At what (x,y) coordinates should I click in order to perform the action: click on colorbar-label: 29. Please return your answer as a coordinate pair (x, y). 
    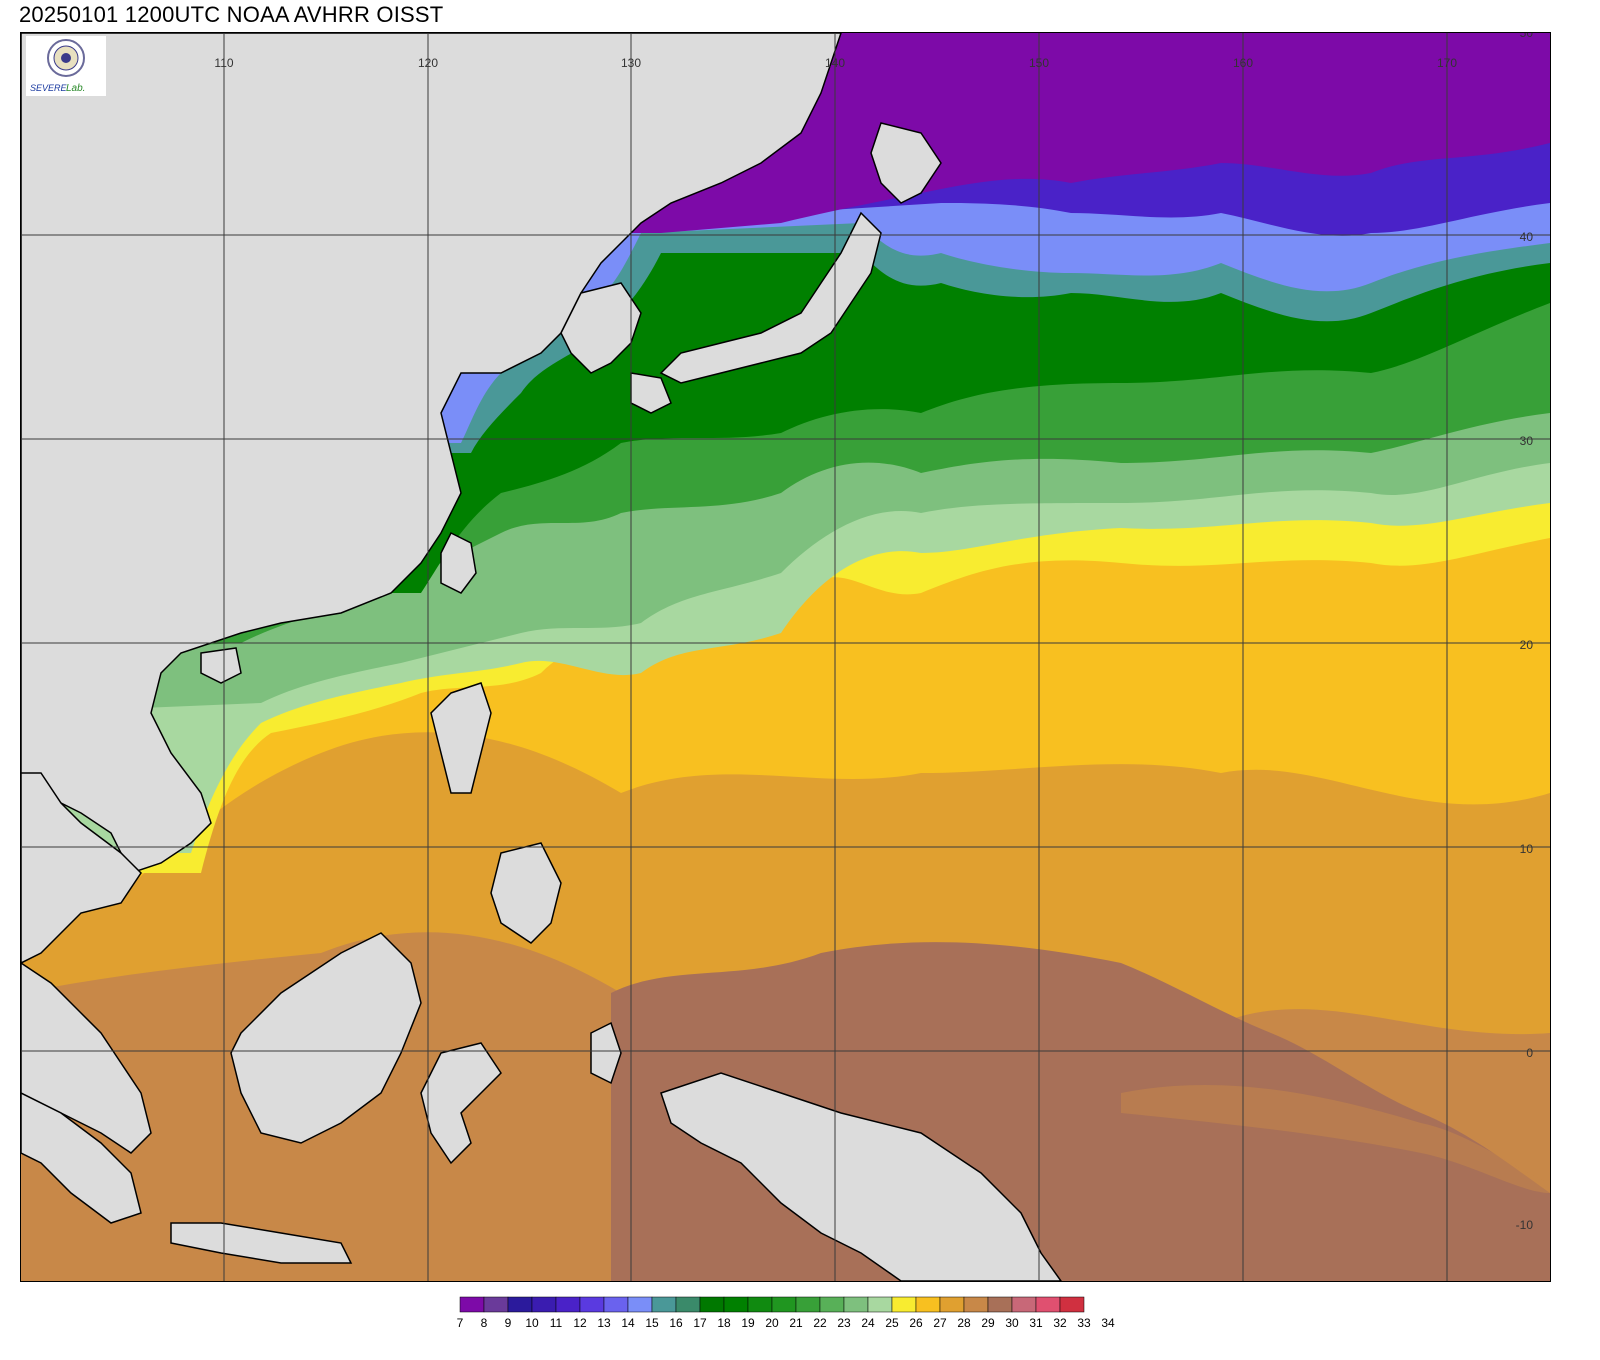
    Looking at the image, I should click on (988, 1323).